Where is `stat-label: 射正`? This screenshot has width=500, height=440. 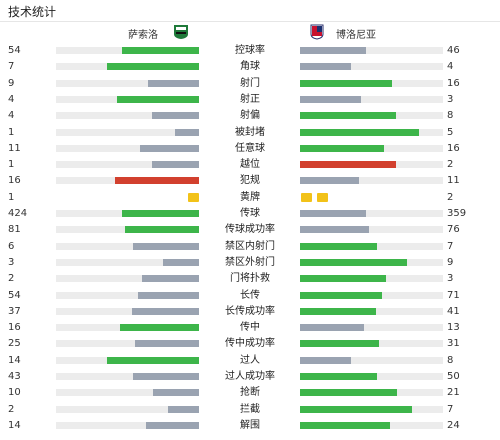 stat-label: 射正 is located at coordinates (250, 99).